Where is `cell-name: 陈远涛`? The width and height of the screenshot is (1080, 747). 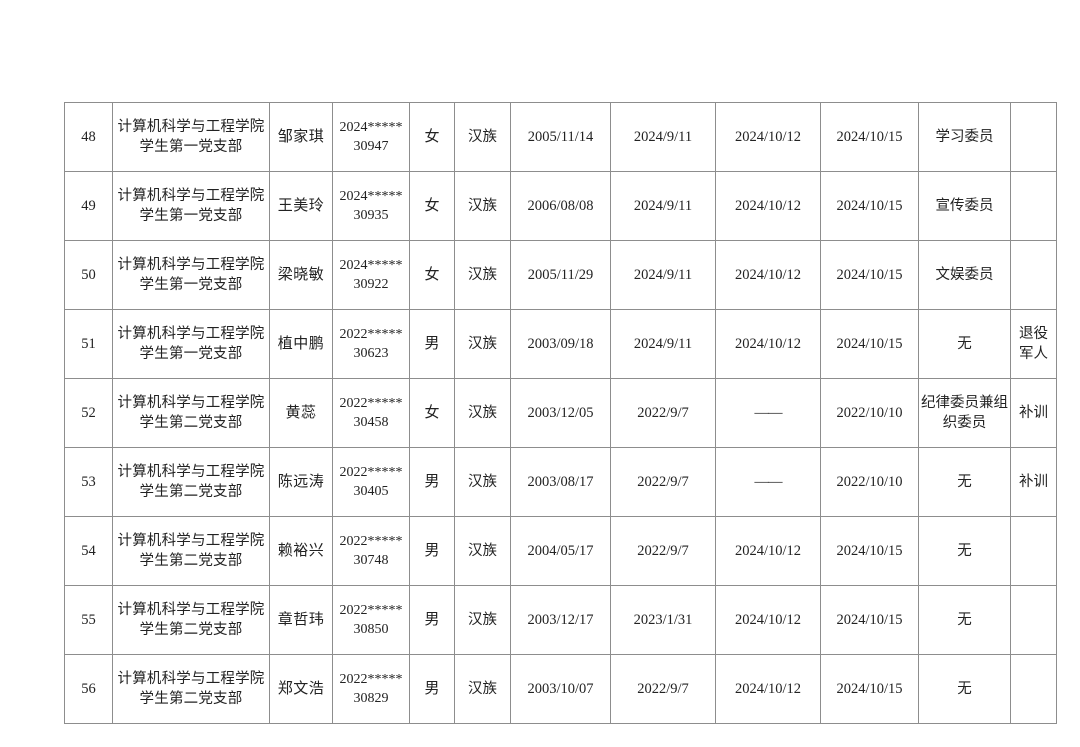
cell-name: 陈远涛 is located at coordinates (301, 482).